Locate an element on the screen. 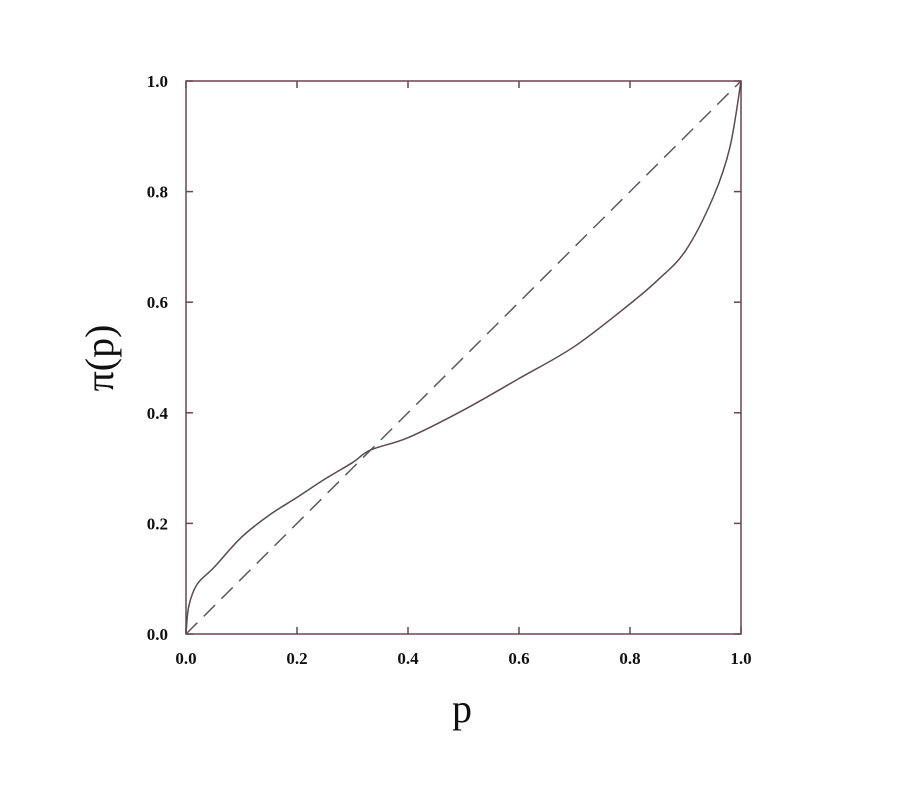  y-tick-label: 0.0 is located at coordinates (157, 634).